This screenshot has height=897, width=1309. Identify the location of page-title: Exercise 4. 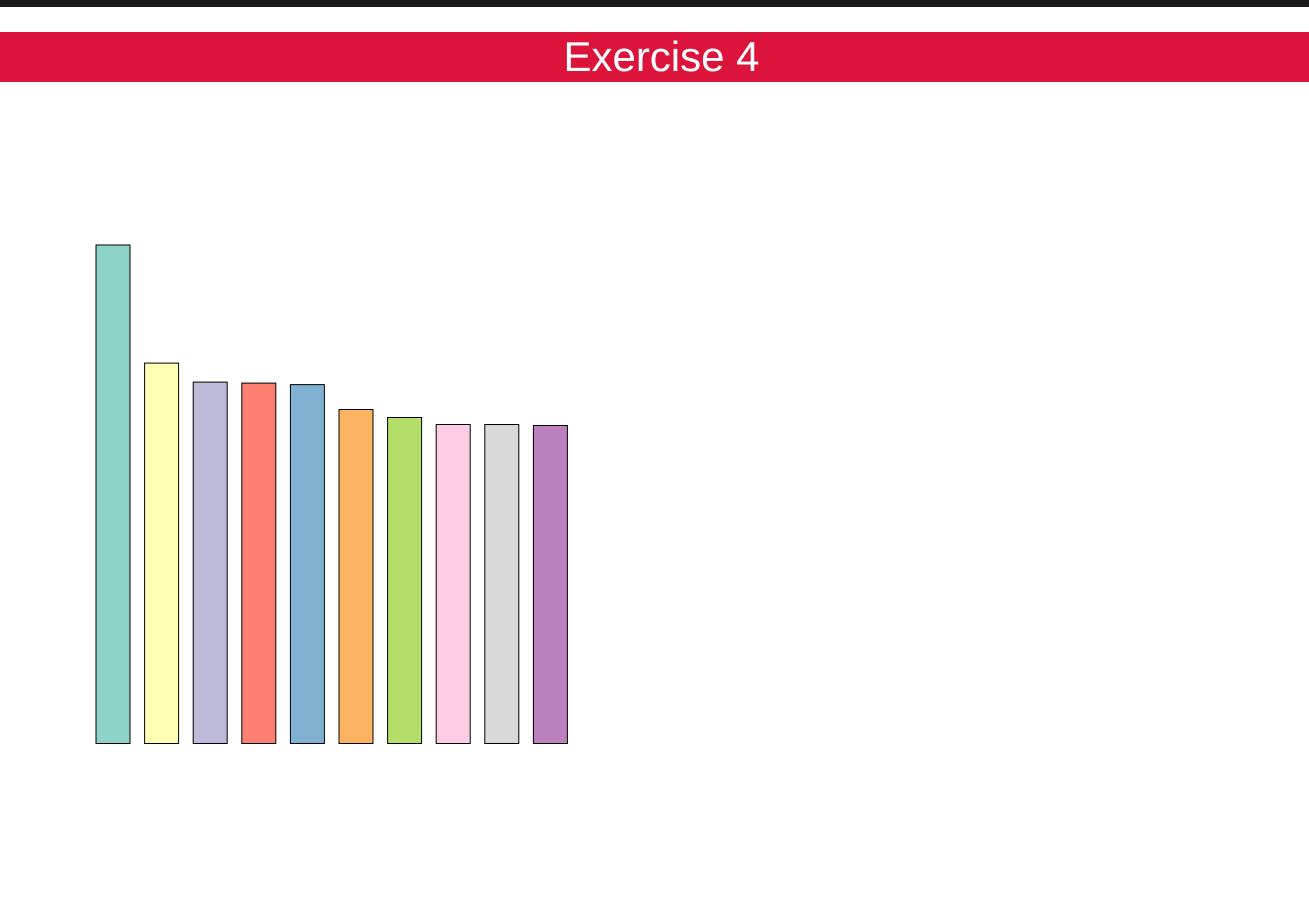
(661, 56).